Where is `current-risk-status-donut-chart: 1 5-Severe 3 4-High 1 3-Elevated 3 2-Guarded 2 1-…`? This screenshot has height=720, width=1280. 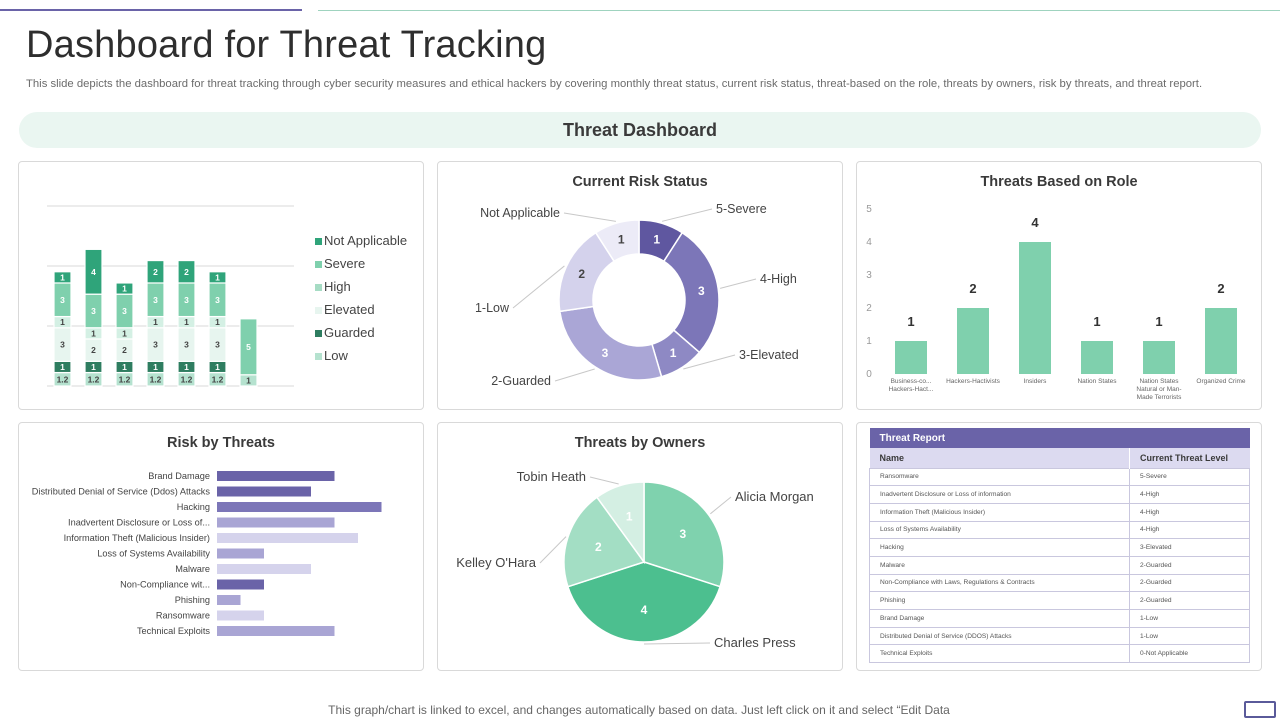
current-risk-status-donut-chart: 1 5-Severe 3 4-High 1 3-Elevated 3 2-Guarded 2 1-… is located at coordinates (641, 286).